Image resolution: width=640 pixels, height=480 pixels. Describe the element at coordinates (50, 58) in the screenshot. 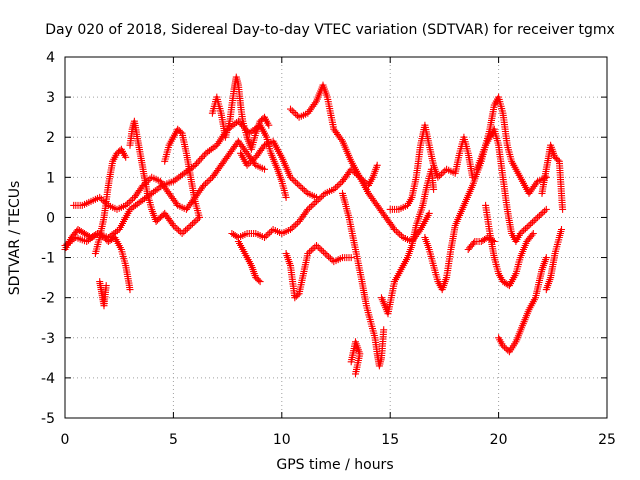

I see `y-tick-label: 4` at that location.